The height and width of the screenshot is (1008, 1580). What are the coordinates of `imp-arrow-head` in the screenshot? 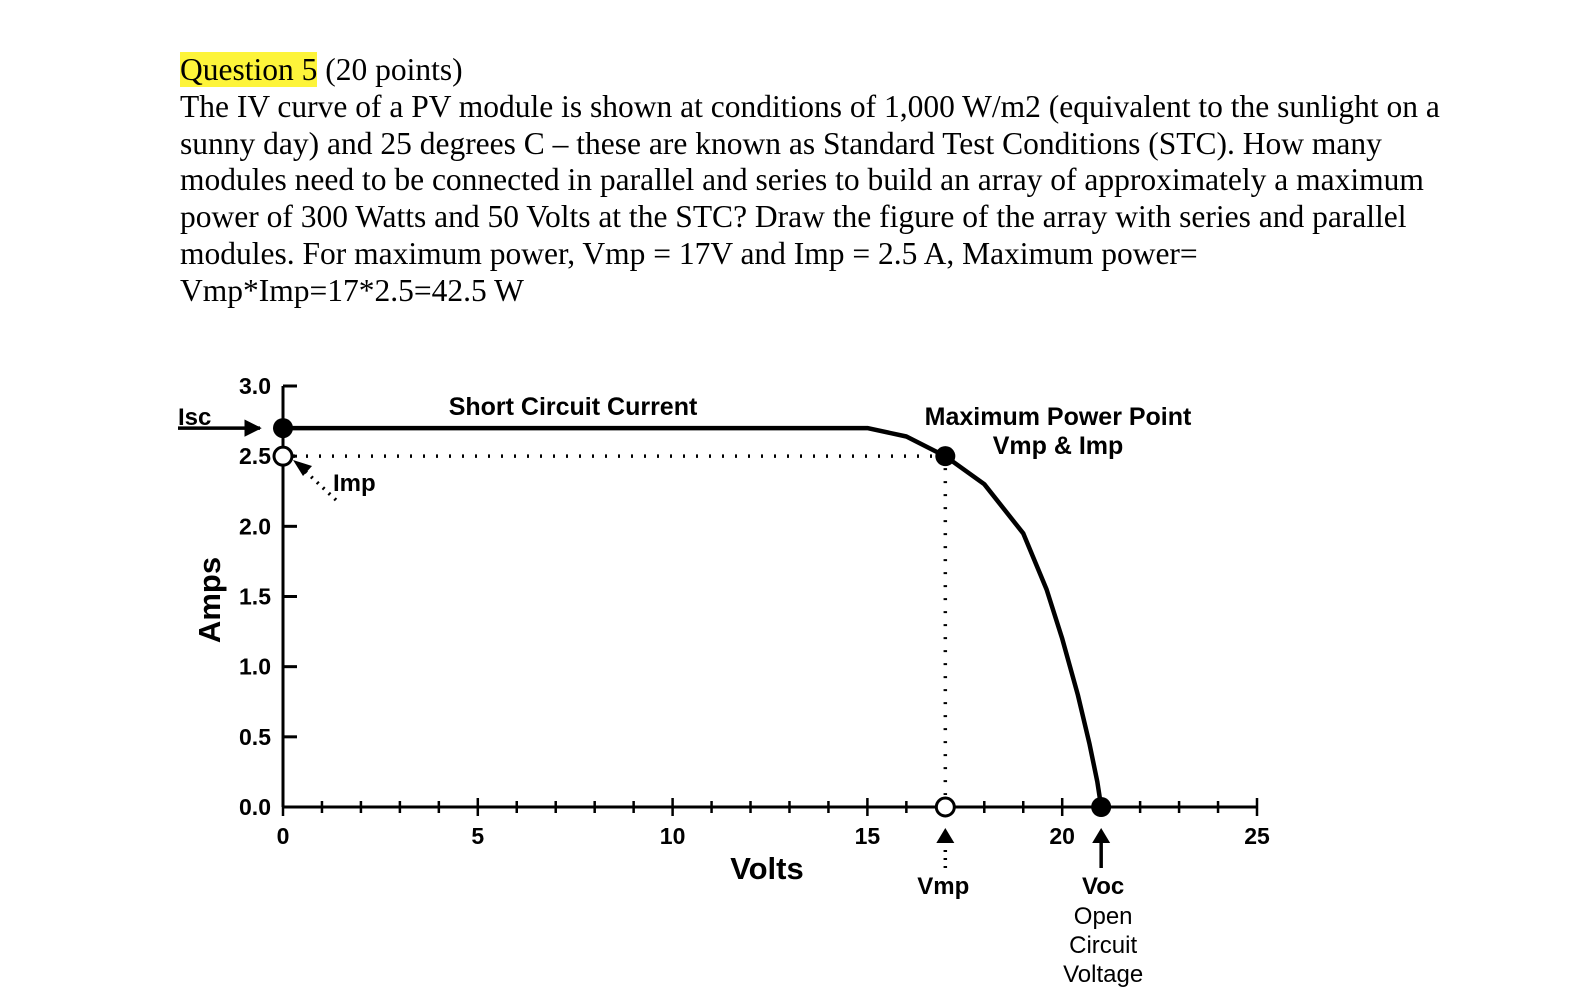 It's located at (302, 468).